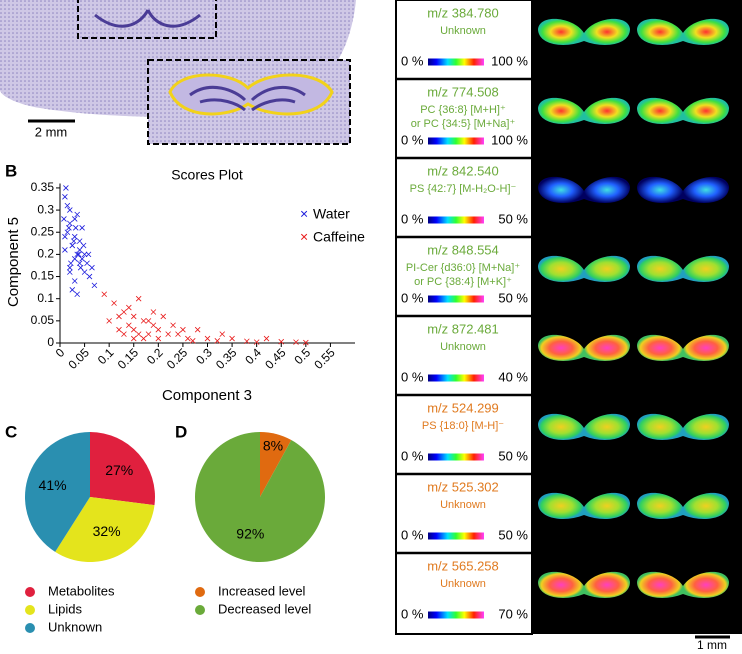 Image resolution: width=742 pixels, height=654 pixels. What do you see at coordinates (51, 131) in the screenshot?
I see `scale-bar-label: 2 mm` at bounding box center [51, 131].